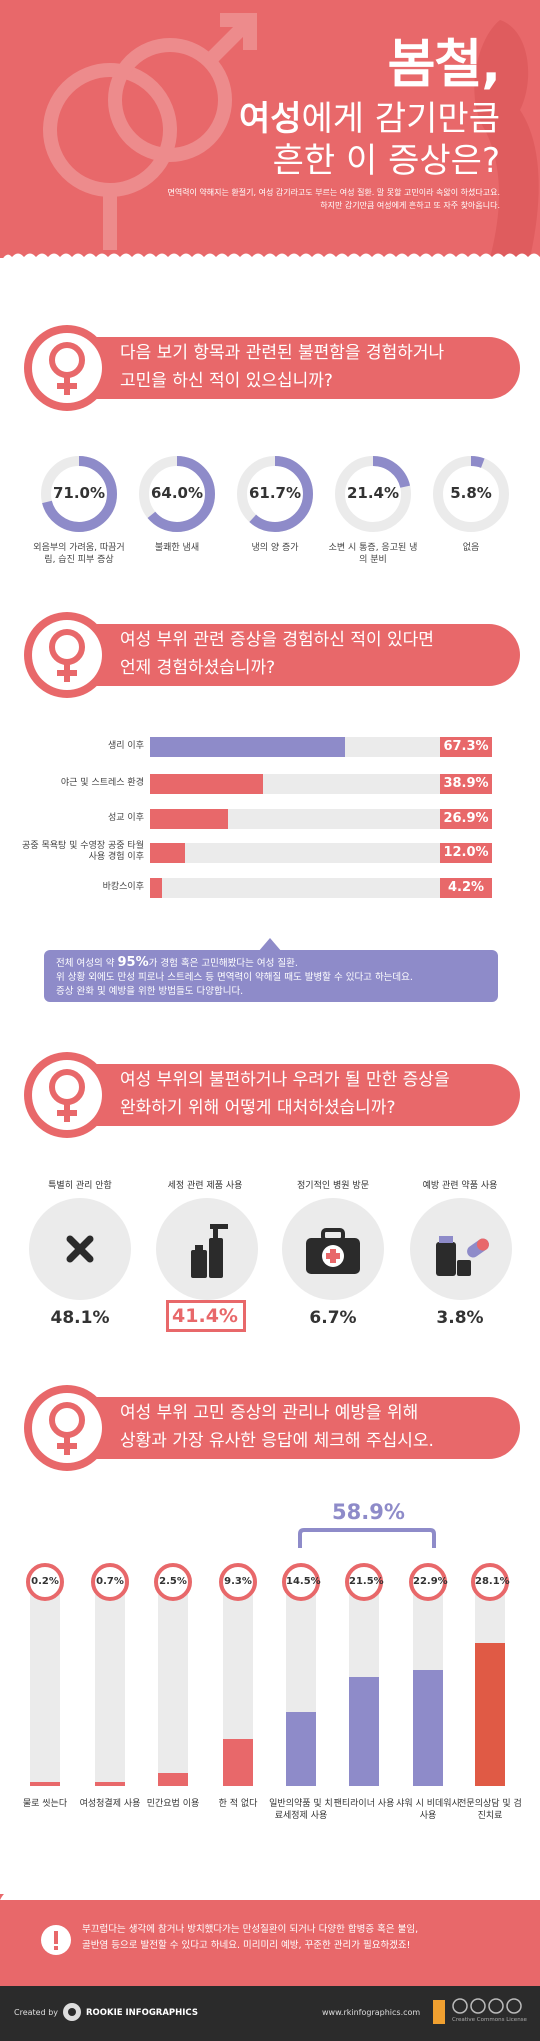 The height and width of the screenshot is (2041, 540). I want to click on column-value-circle: 21.5%, so click(364, 1582).